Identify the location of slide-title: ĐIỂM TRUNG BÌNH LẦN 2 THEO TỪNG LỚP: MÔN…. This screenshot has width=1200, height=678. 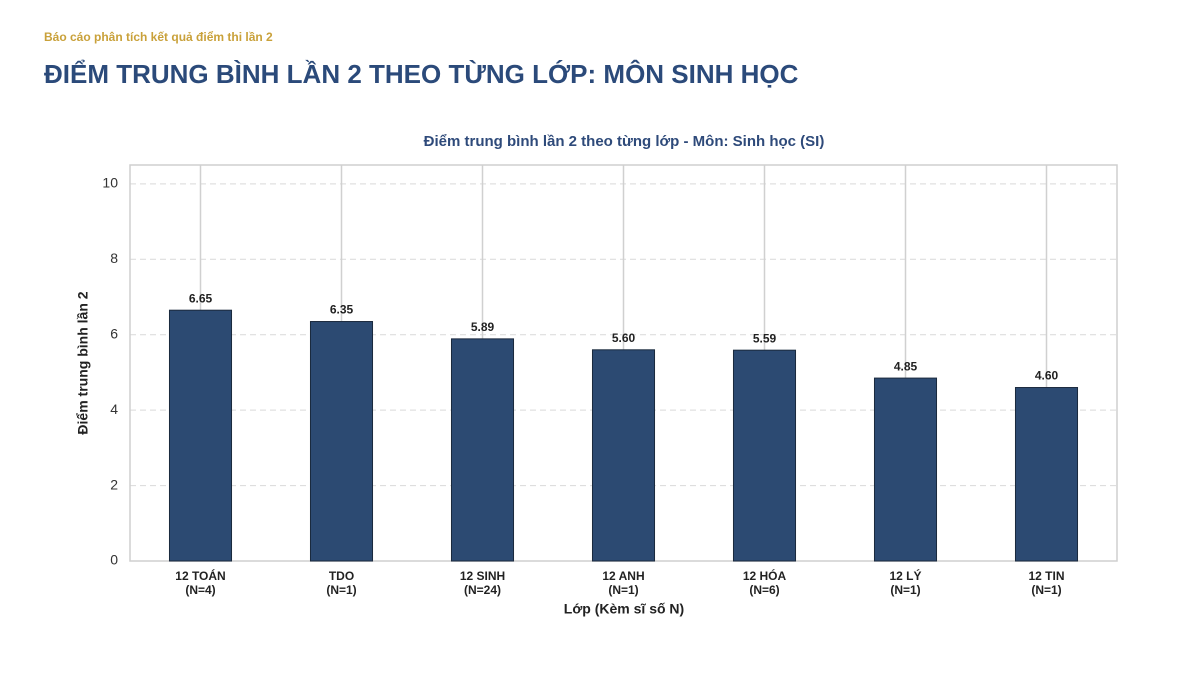
(421, 74).